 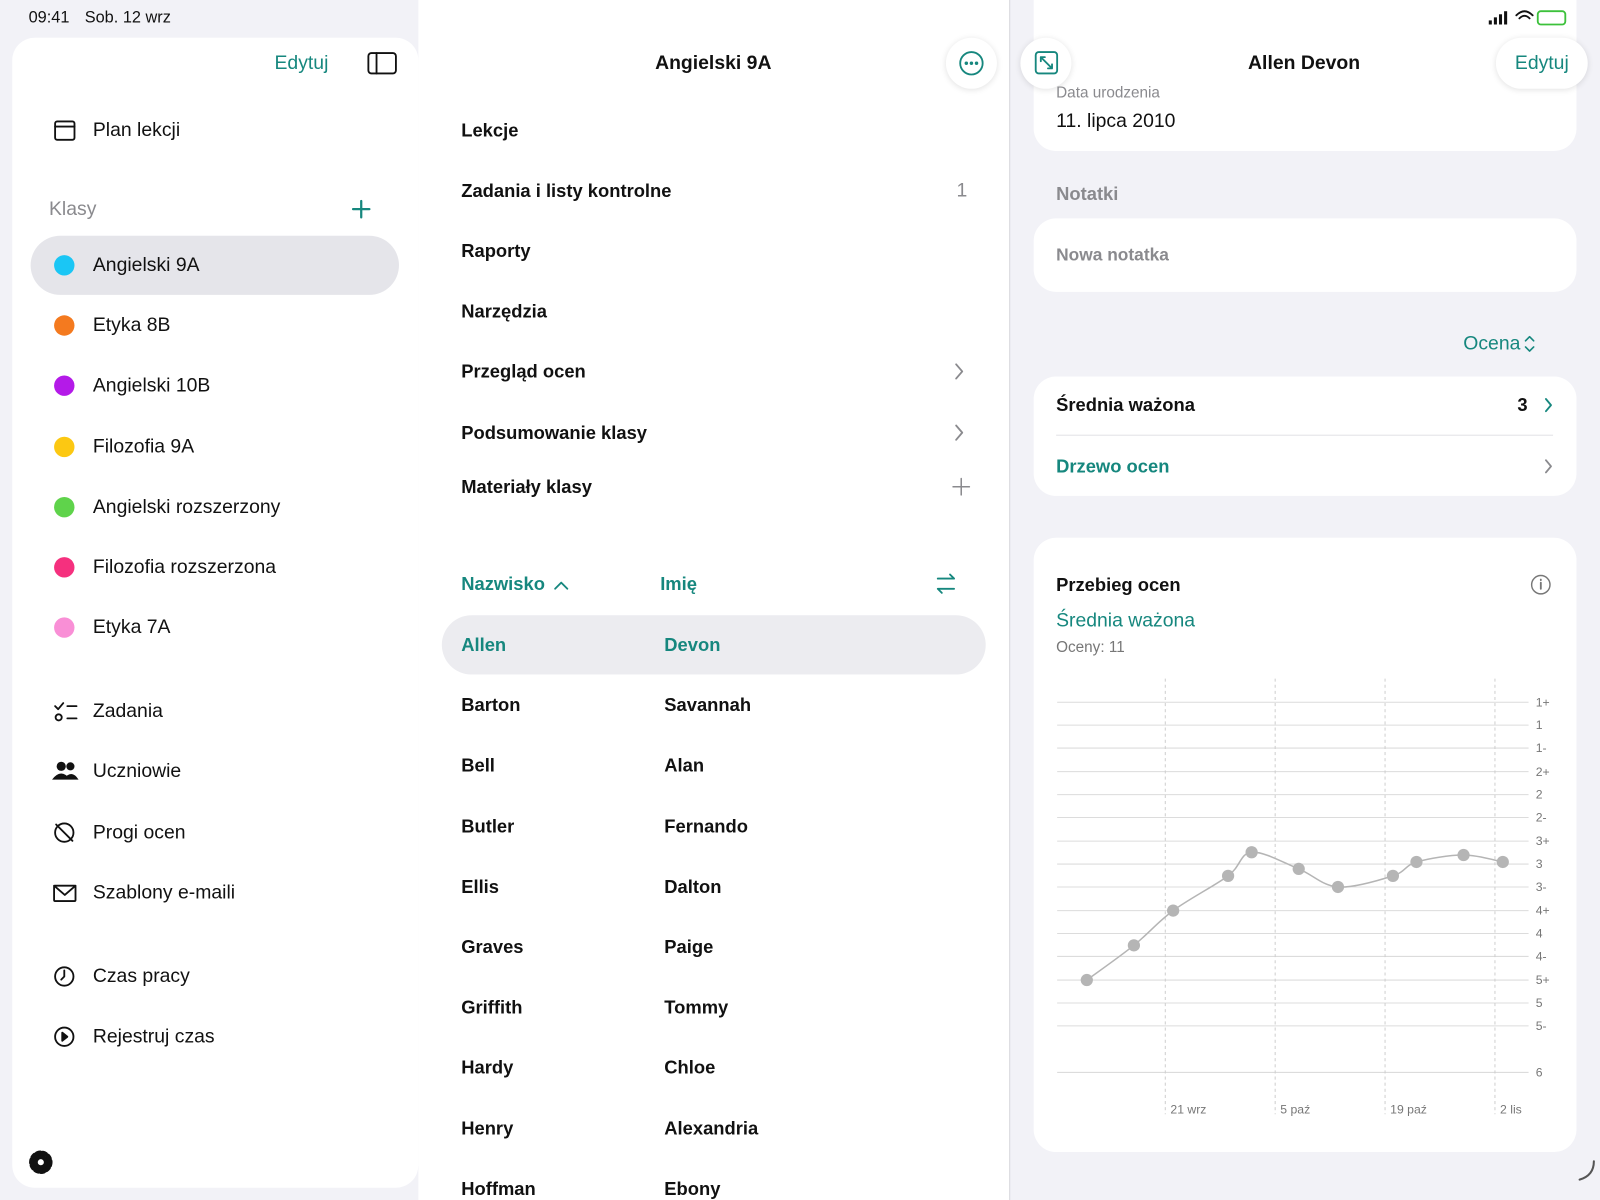 What do you see at coordinates (696, 1007) in the screenshot?
I see `student-first-name: Tommy` at bounding box center [696, 1007].